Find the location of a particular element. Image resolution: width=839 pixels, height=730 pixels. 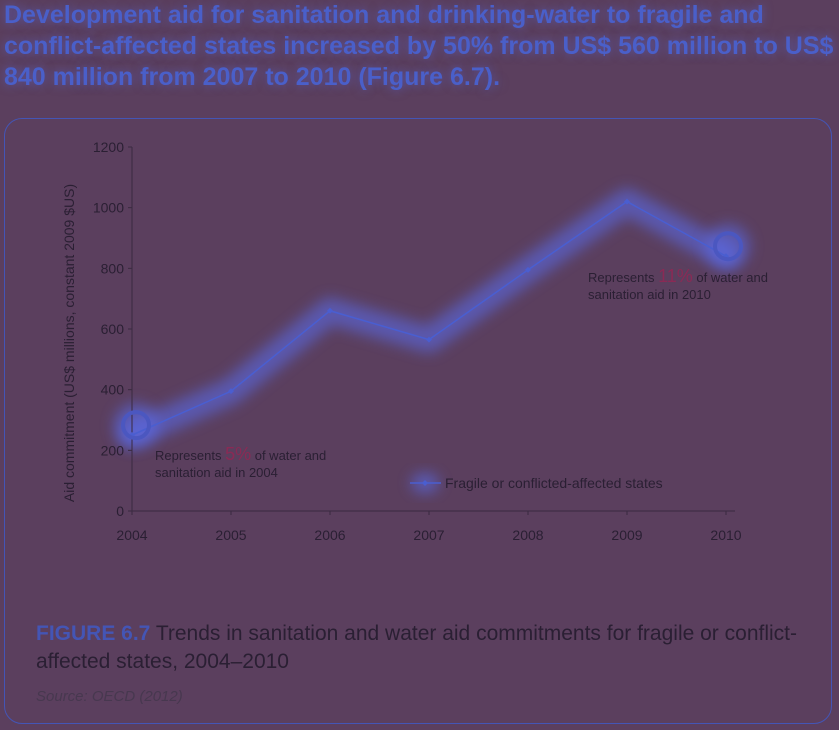

y-tick-label: 1200 is located at coordinates (108, 147).